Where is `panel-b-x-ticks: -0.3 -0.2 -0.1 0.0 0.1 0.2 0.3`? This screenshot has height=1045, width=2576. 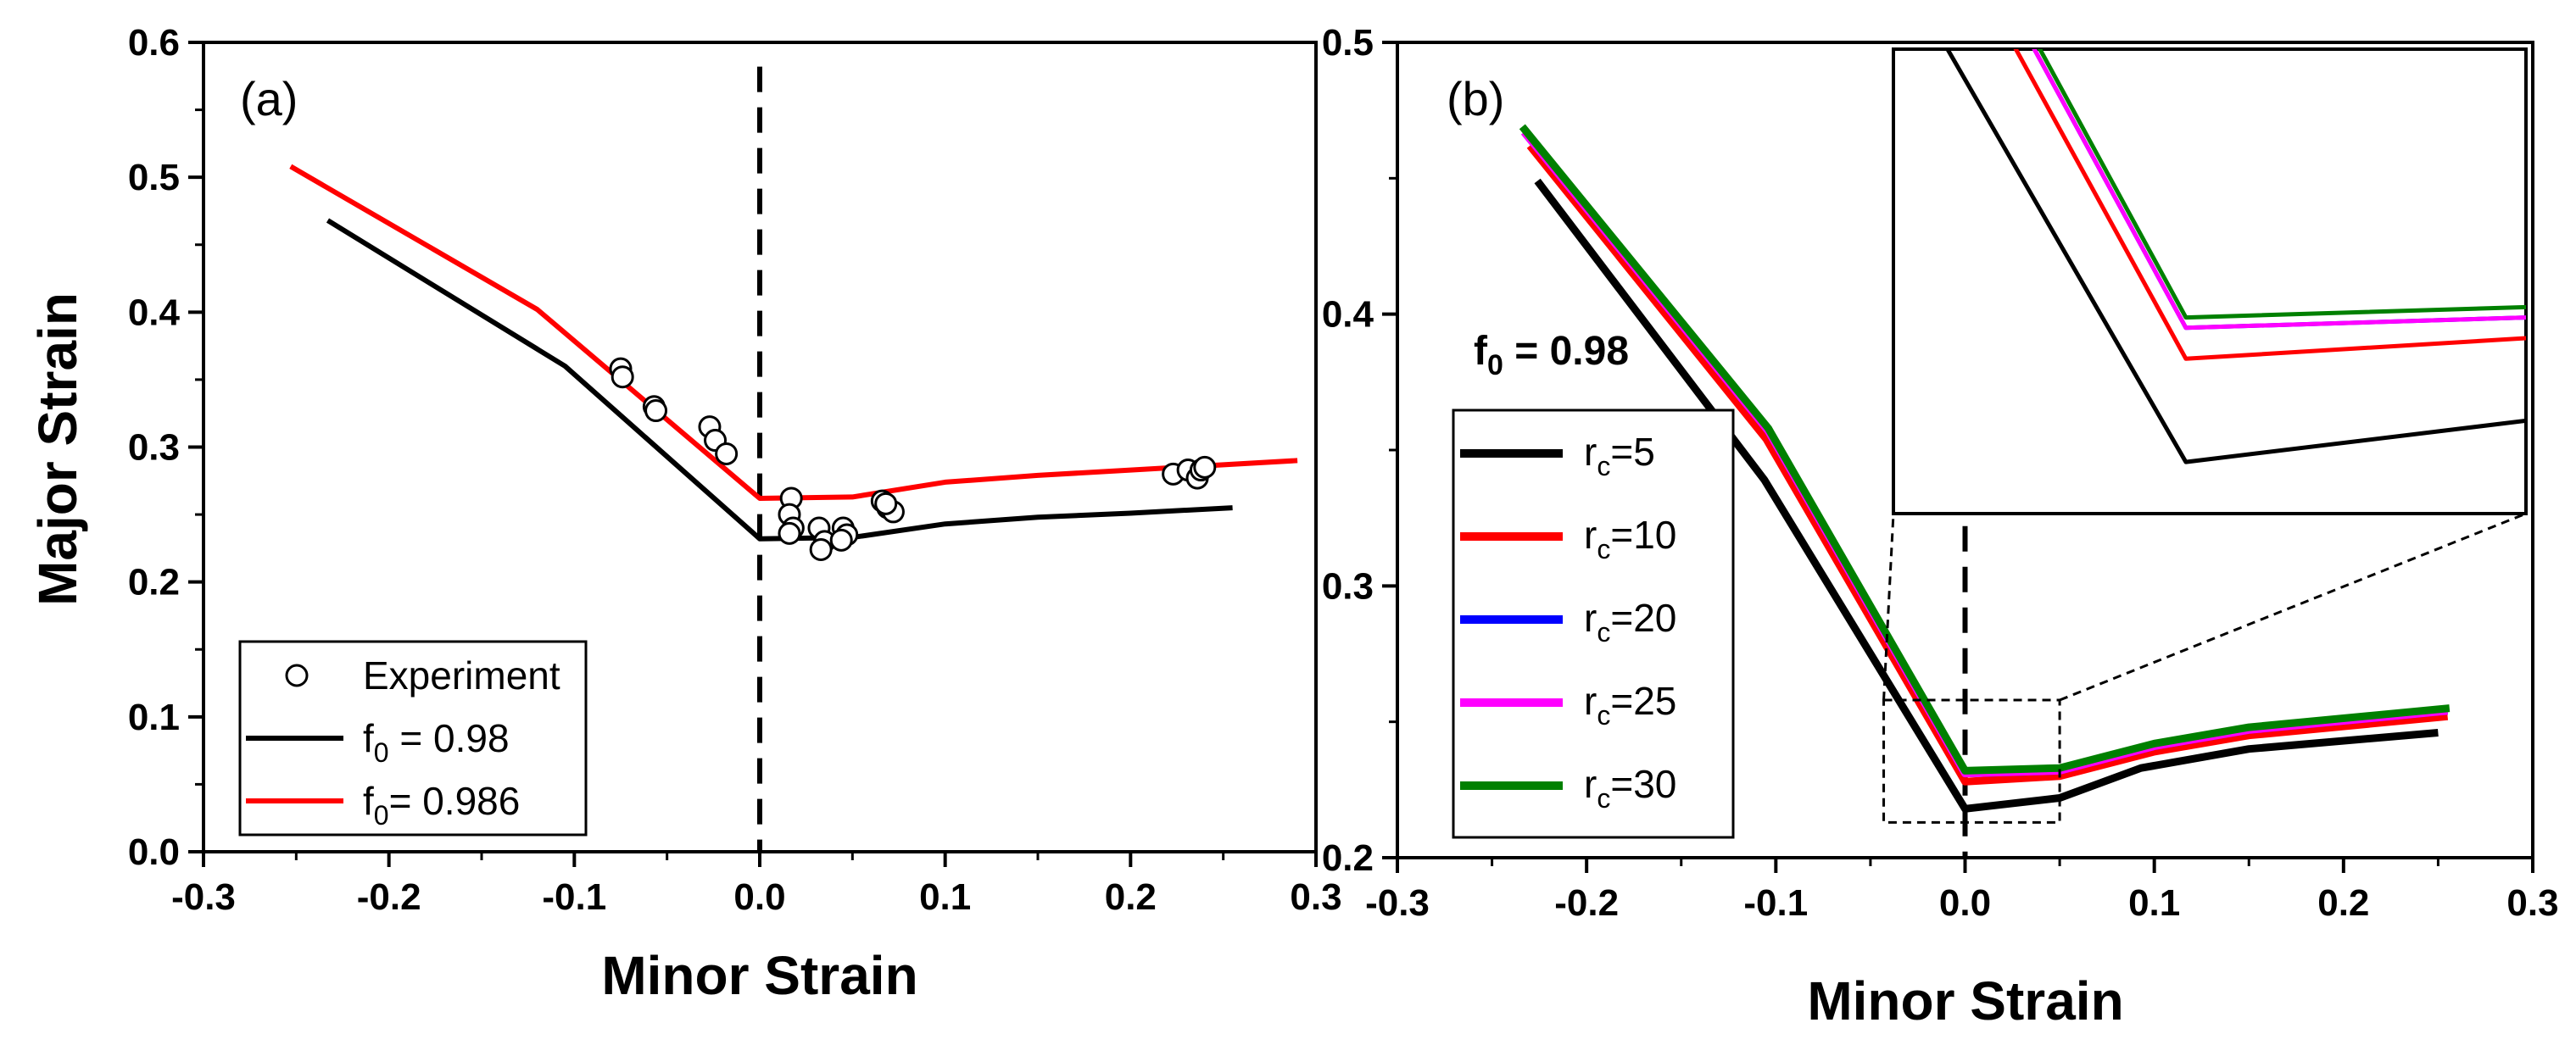
panel-b-x-ticks: -0.3 -0.2 -0.1 0.0 0.1 0.2 0.3 is located at coordinates (1962, 891).